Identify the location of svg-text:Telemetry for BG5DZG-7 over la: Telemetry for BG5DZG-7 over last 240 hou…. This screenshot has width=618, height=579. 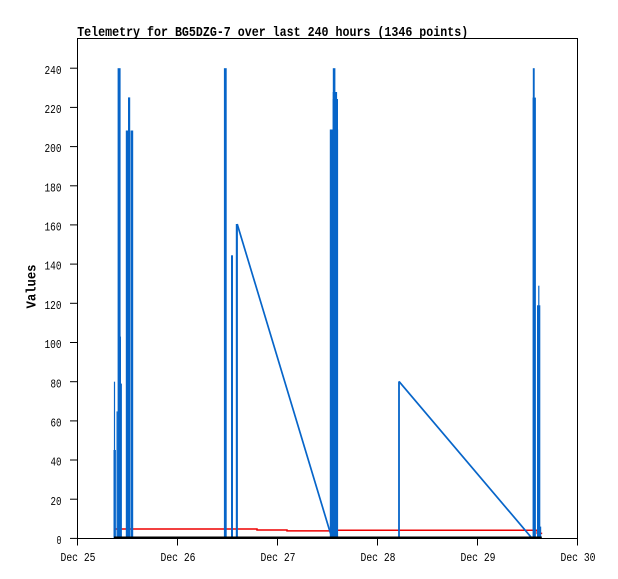
(272, 33).